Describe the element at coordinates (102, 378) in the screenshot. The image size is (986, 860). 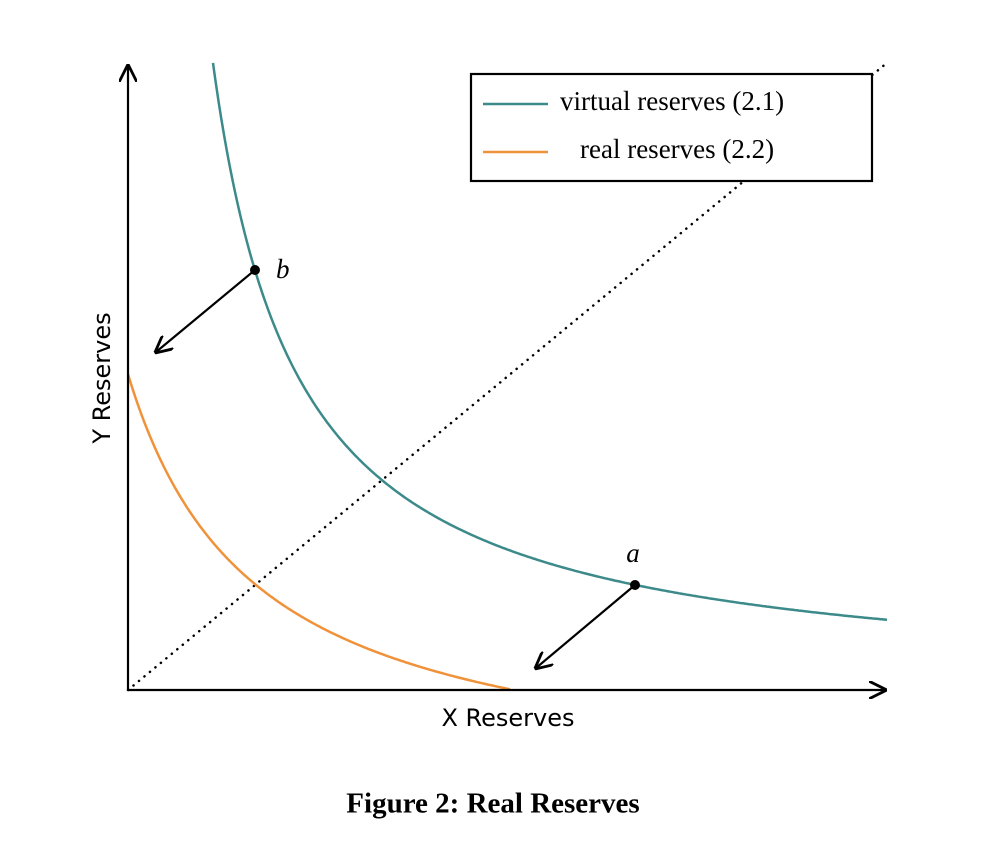
I see `y-axis-label: Y Reserves` at that location.